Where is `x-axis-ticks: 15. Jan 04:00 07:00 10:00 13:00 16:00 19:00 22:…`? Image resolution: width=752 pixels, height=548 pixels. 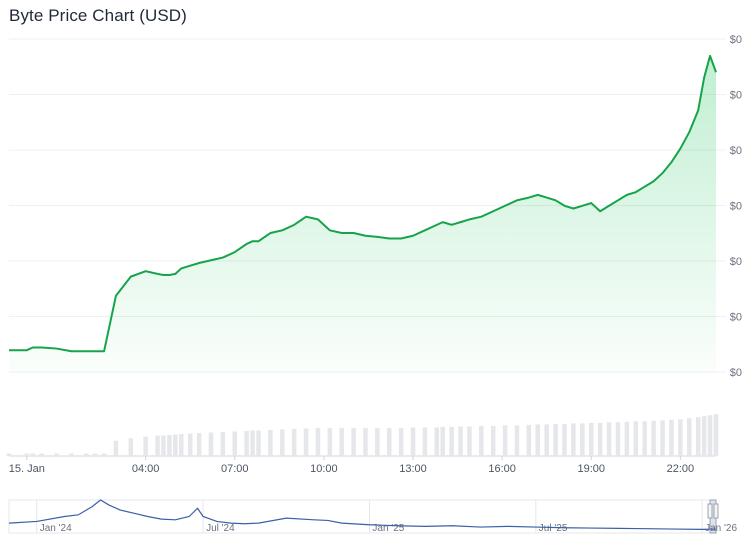
x-axis-ticks: 15. Jan 04:00 07:00 10:00 13:00 16:00 19:00 22:… is located at coordinates (351, 465).